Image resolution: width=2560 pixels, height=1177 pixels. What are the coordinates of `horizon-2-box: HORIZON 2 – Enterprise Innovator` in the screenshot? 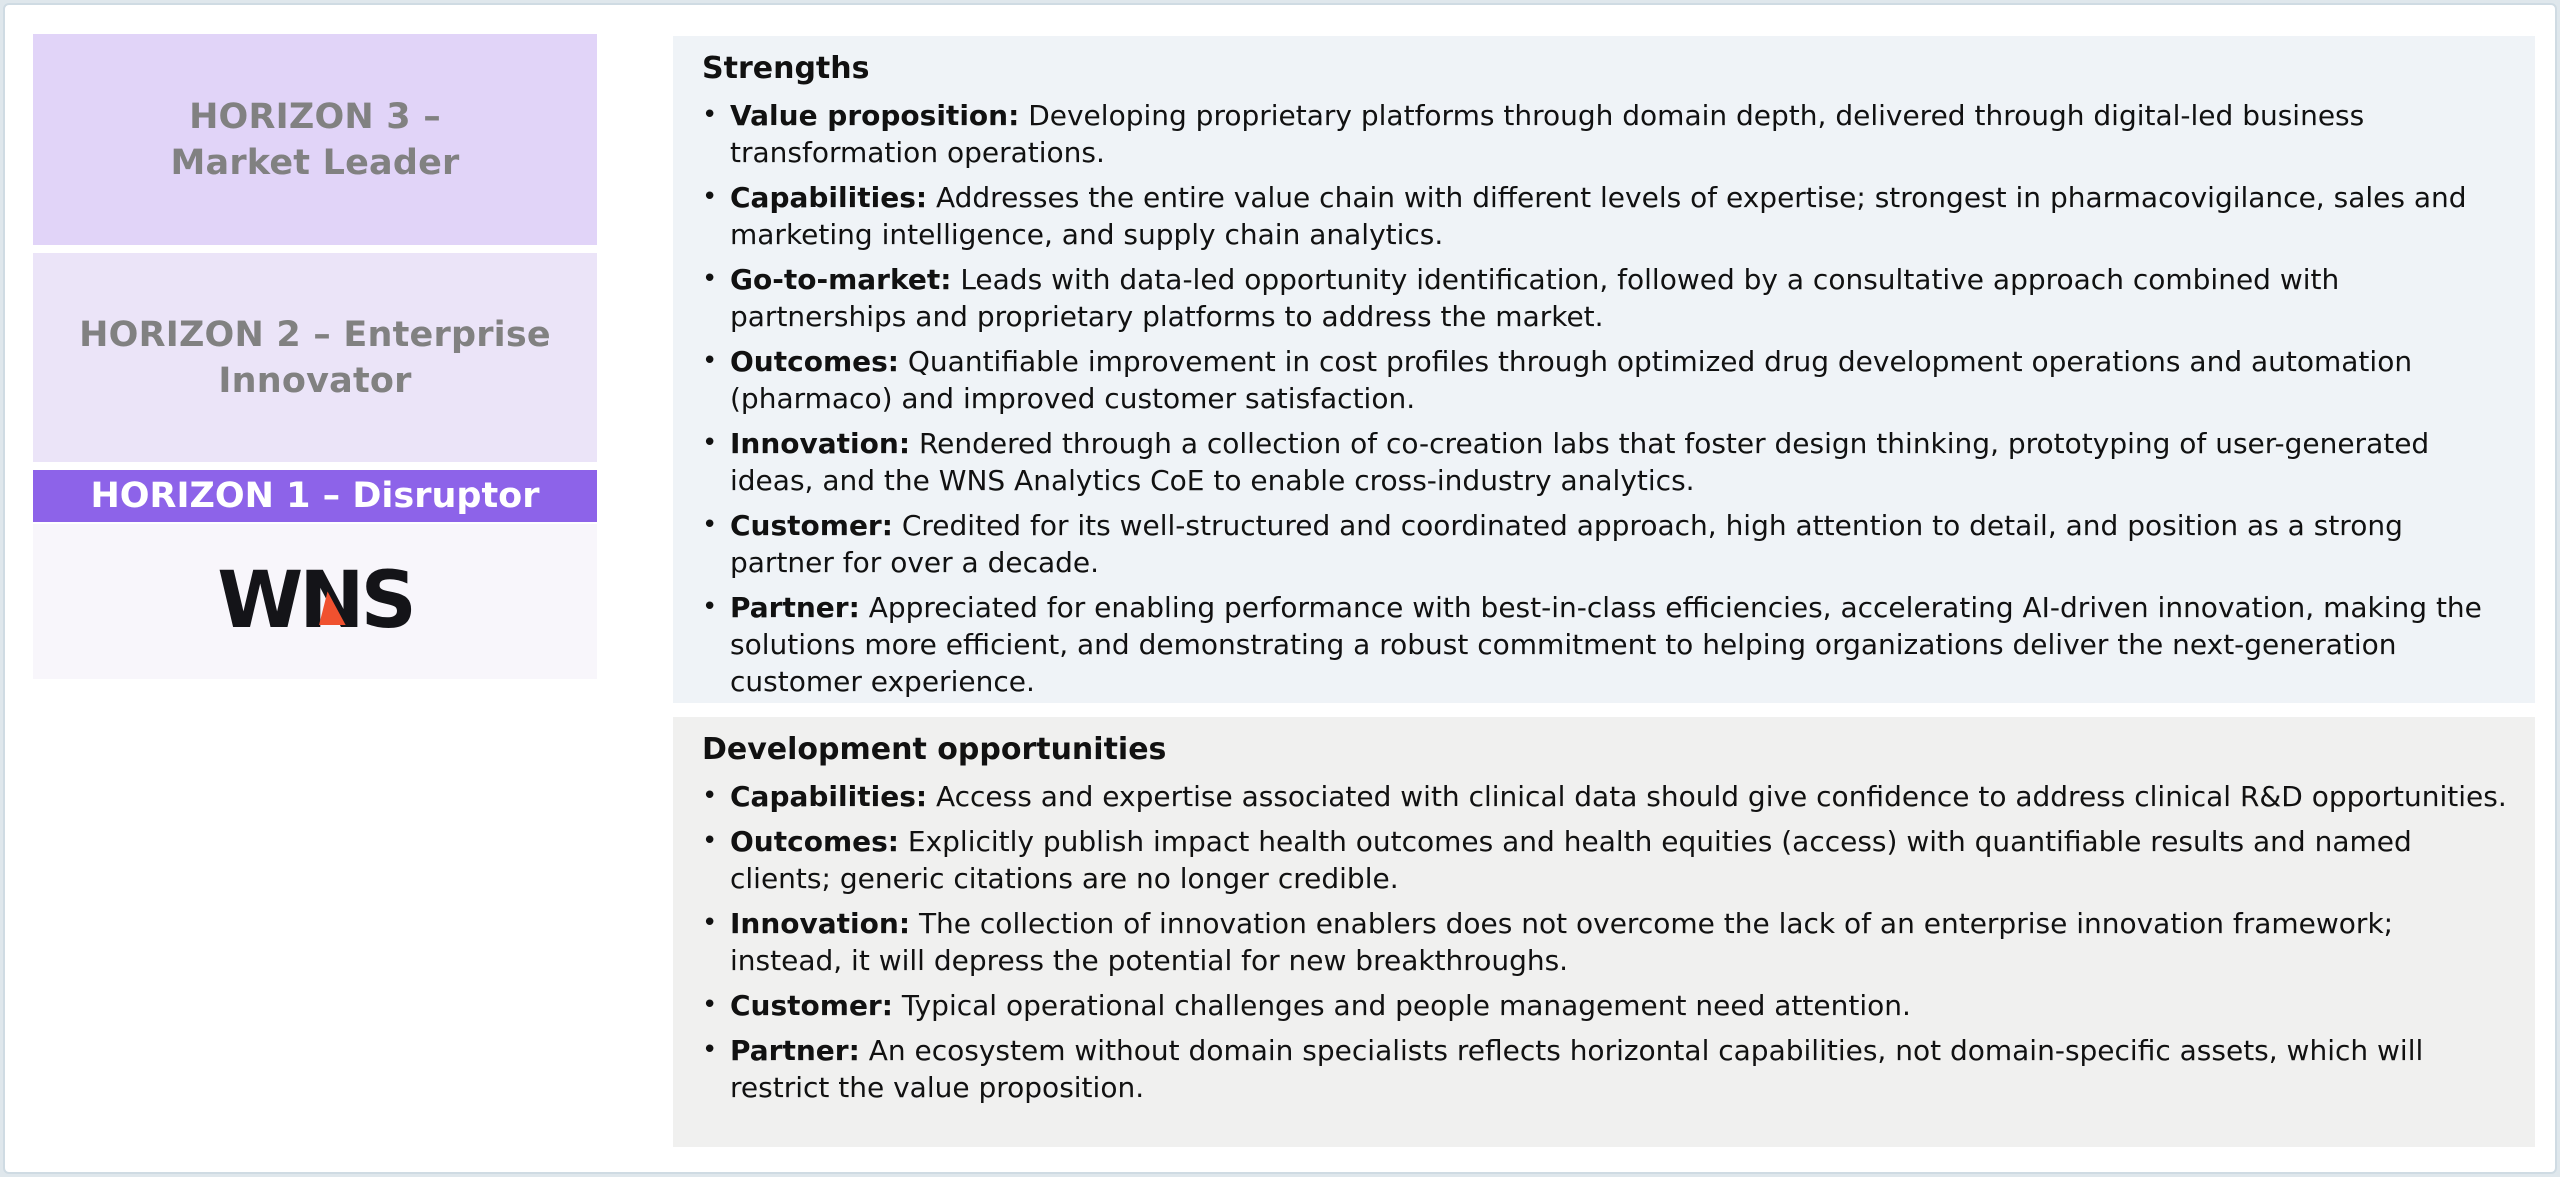 It's located at (315, 357).